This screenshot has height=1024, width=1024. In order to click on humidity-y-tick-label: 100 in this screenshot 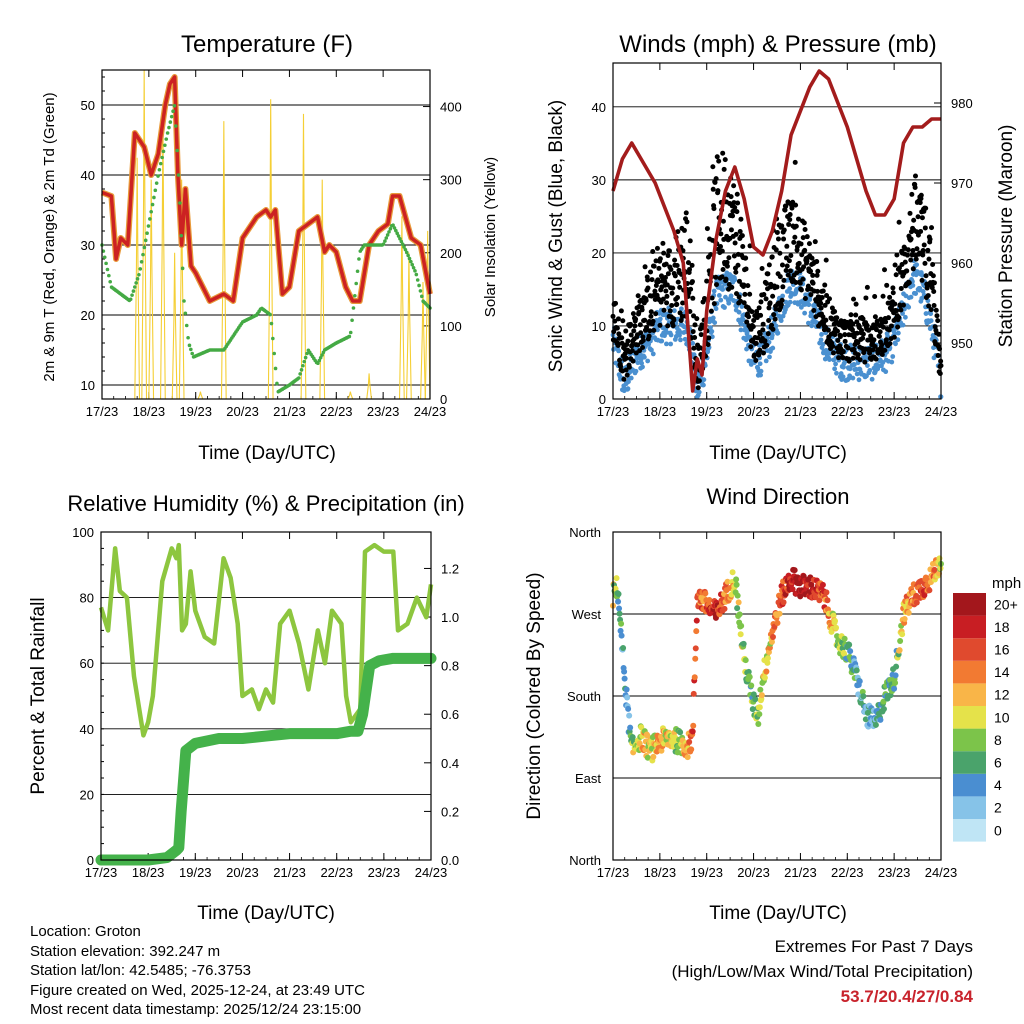, I will do `click(83, 532)`.